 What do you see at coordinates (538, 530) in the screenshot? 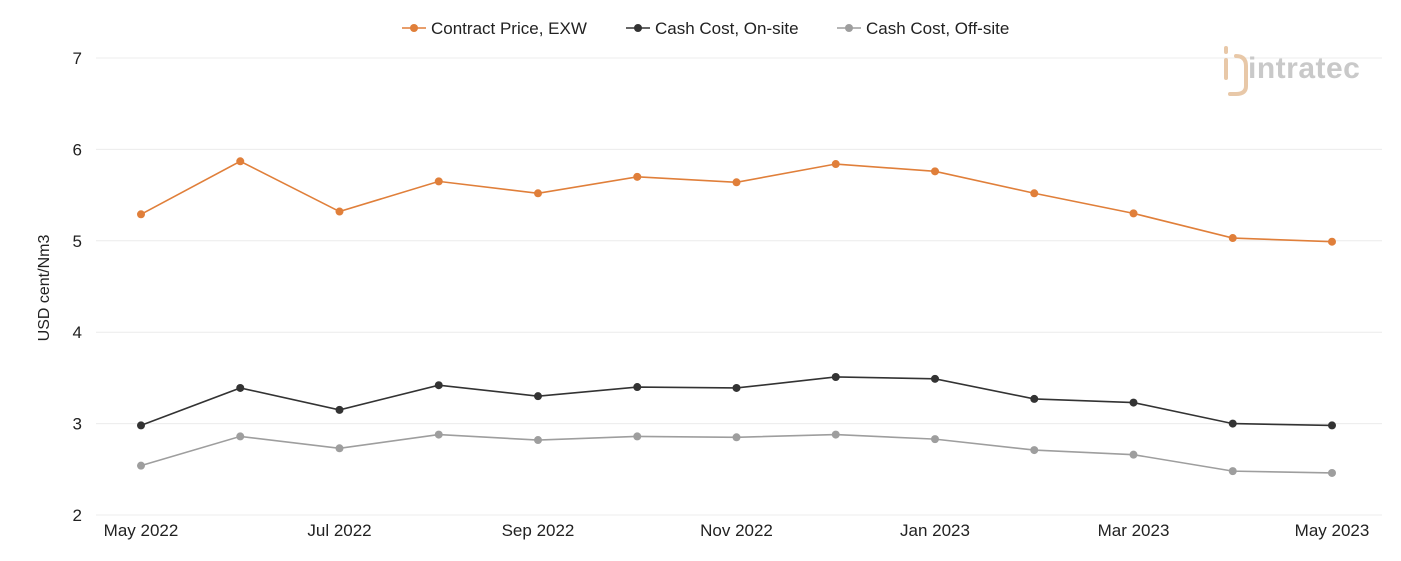
I see `x-tick-label: Sep 2022` at bounding box center [538, 530].